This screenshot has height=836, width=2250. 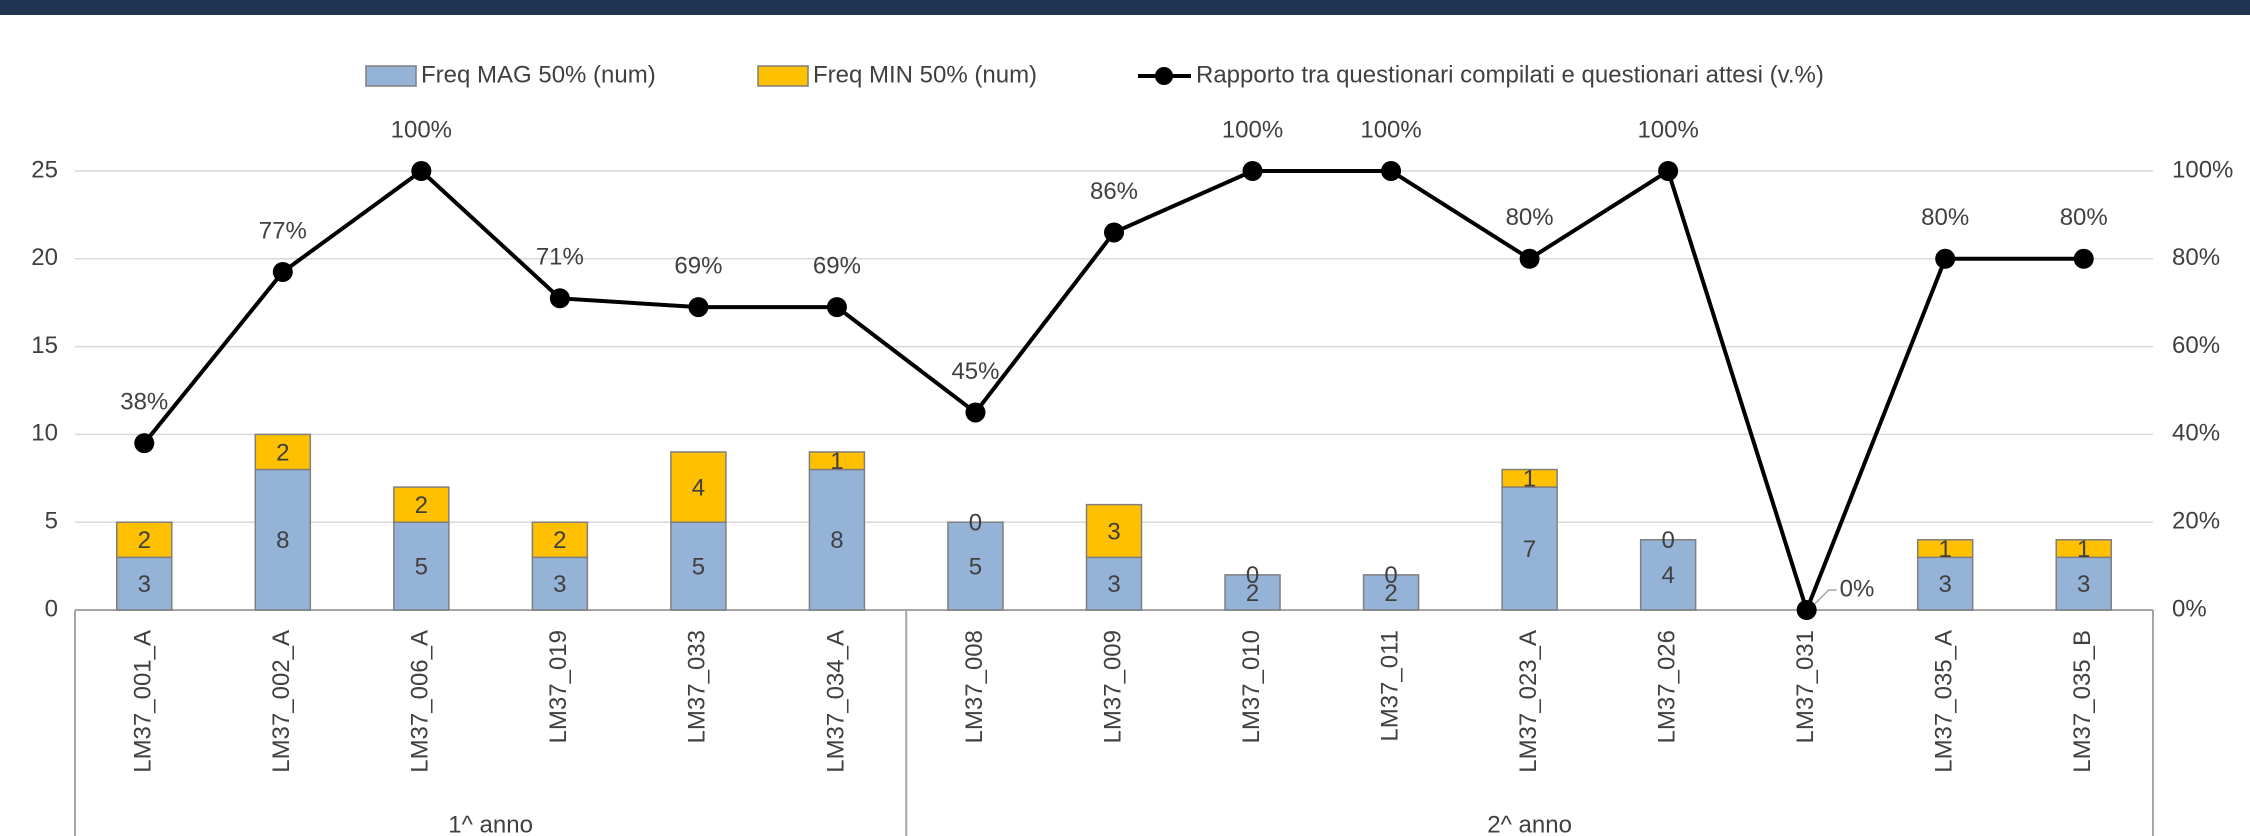 What do you see at coordinates (1112, 686) in the screenshot?
I see `x-tick-label: LM37_009` at bounding box center [1112, 686].